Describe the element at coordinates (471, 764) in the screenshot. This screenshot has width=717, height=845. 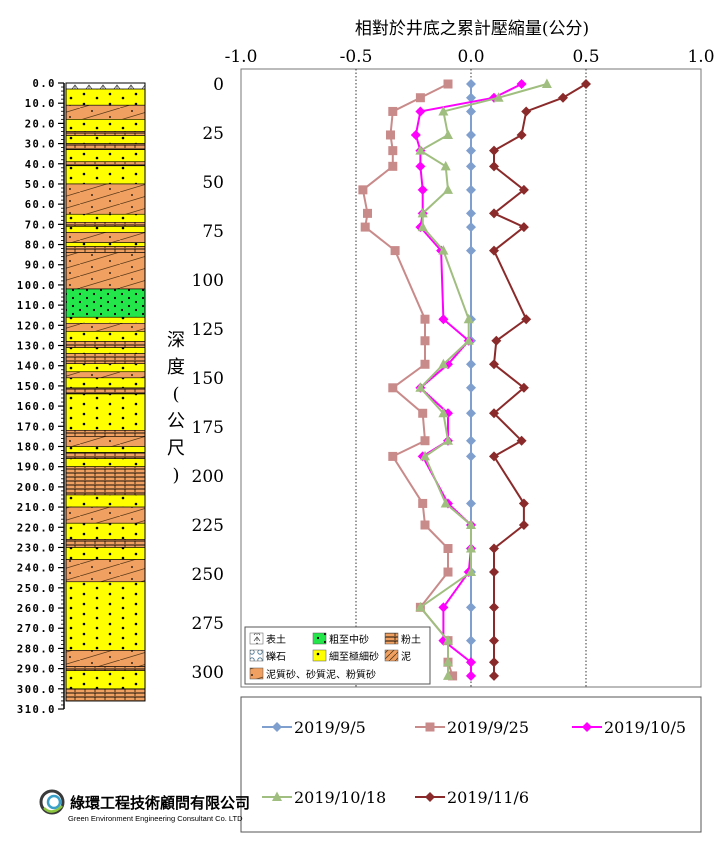
I see `series-legend-box` at that location.